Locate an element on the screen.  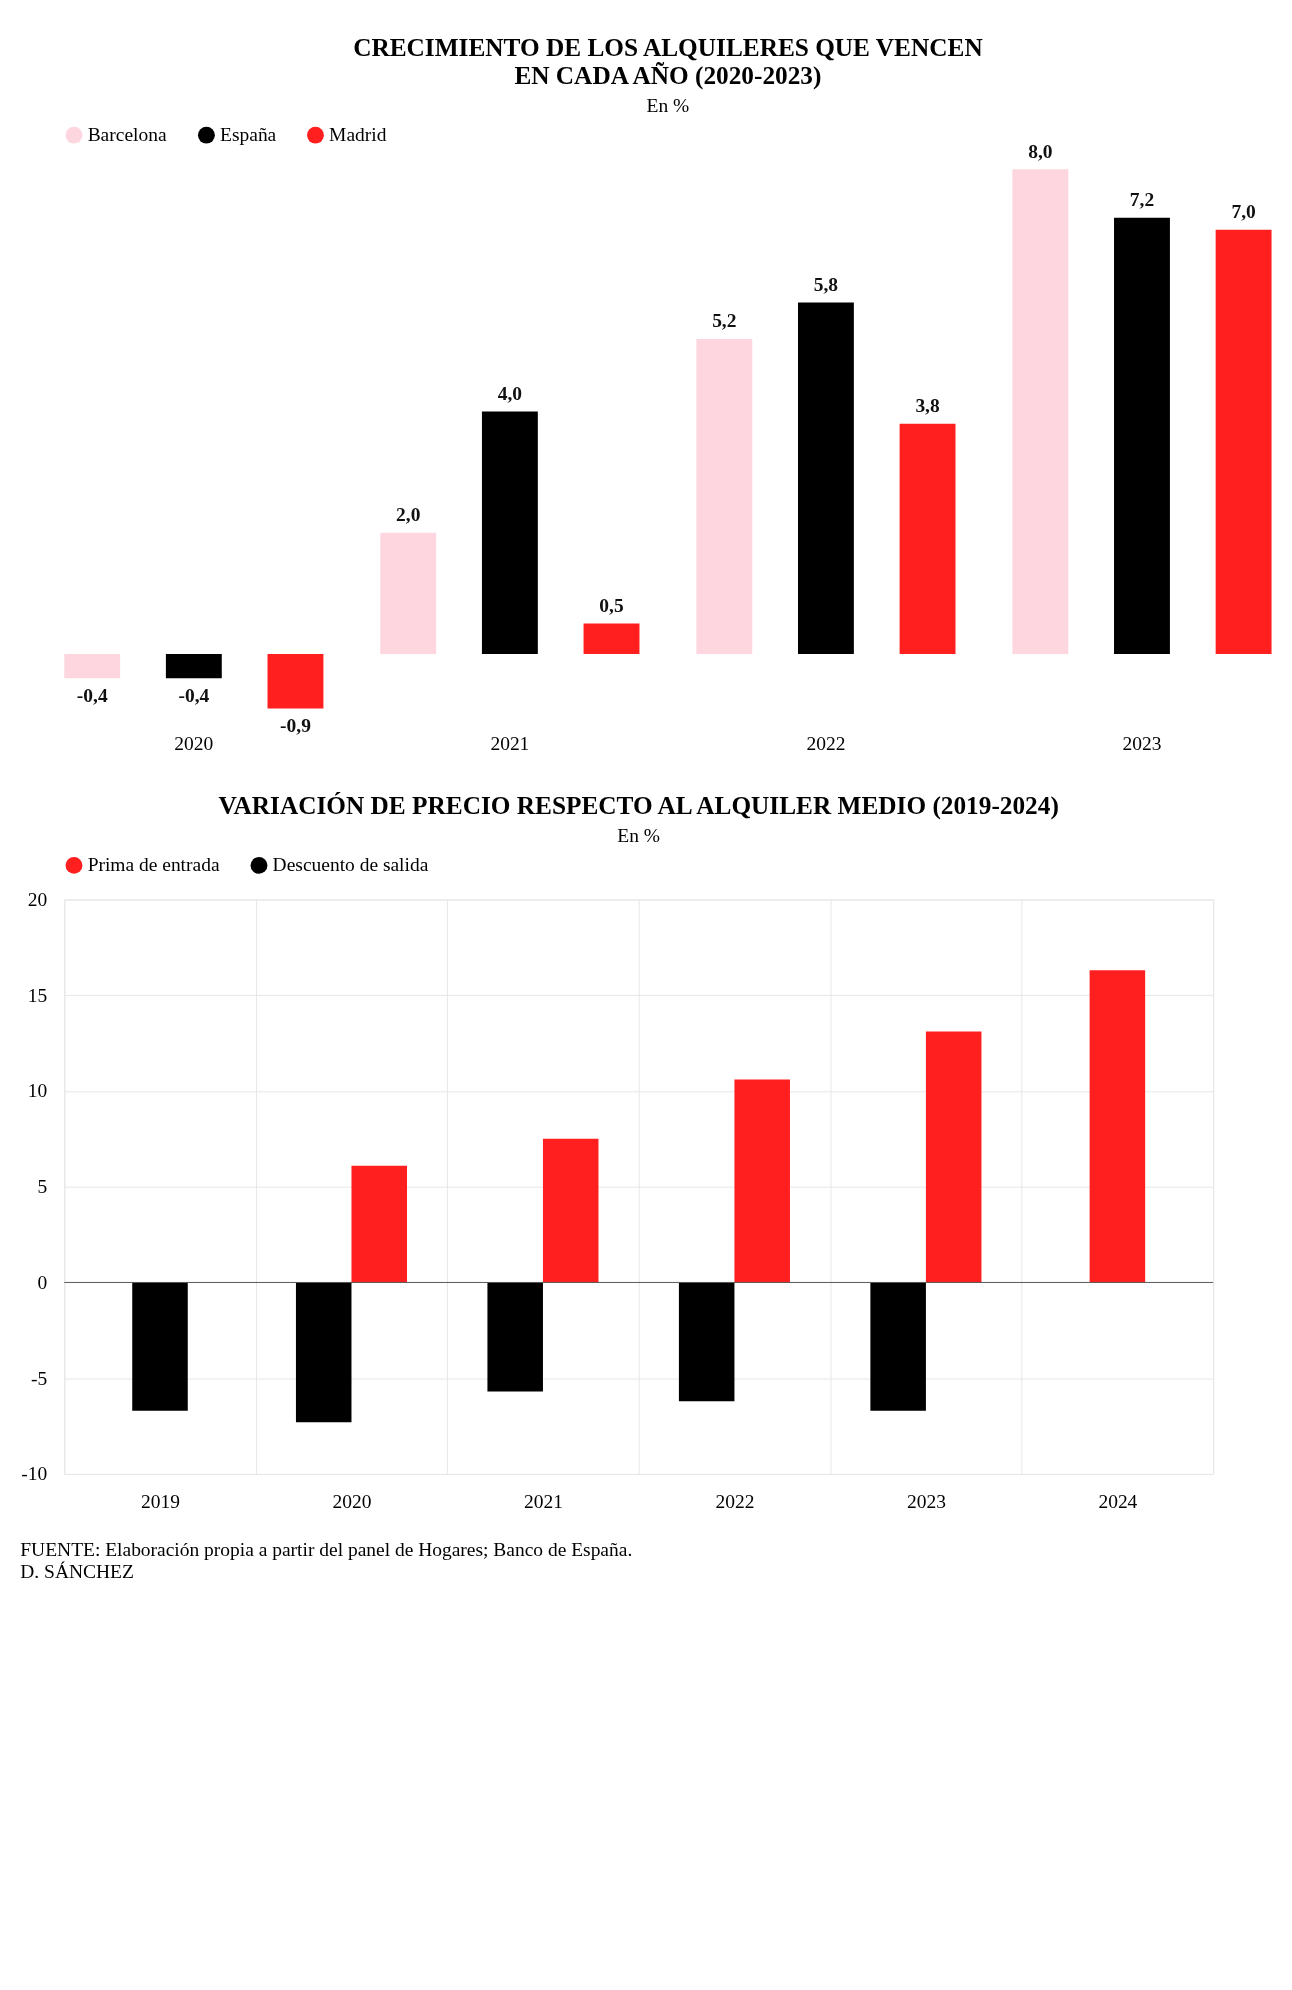
legend-label: España is located at coordinates (248, 135).